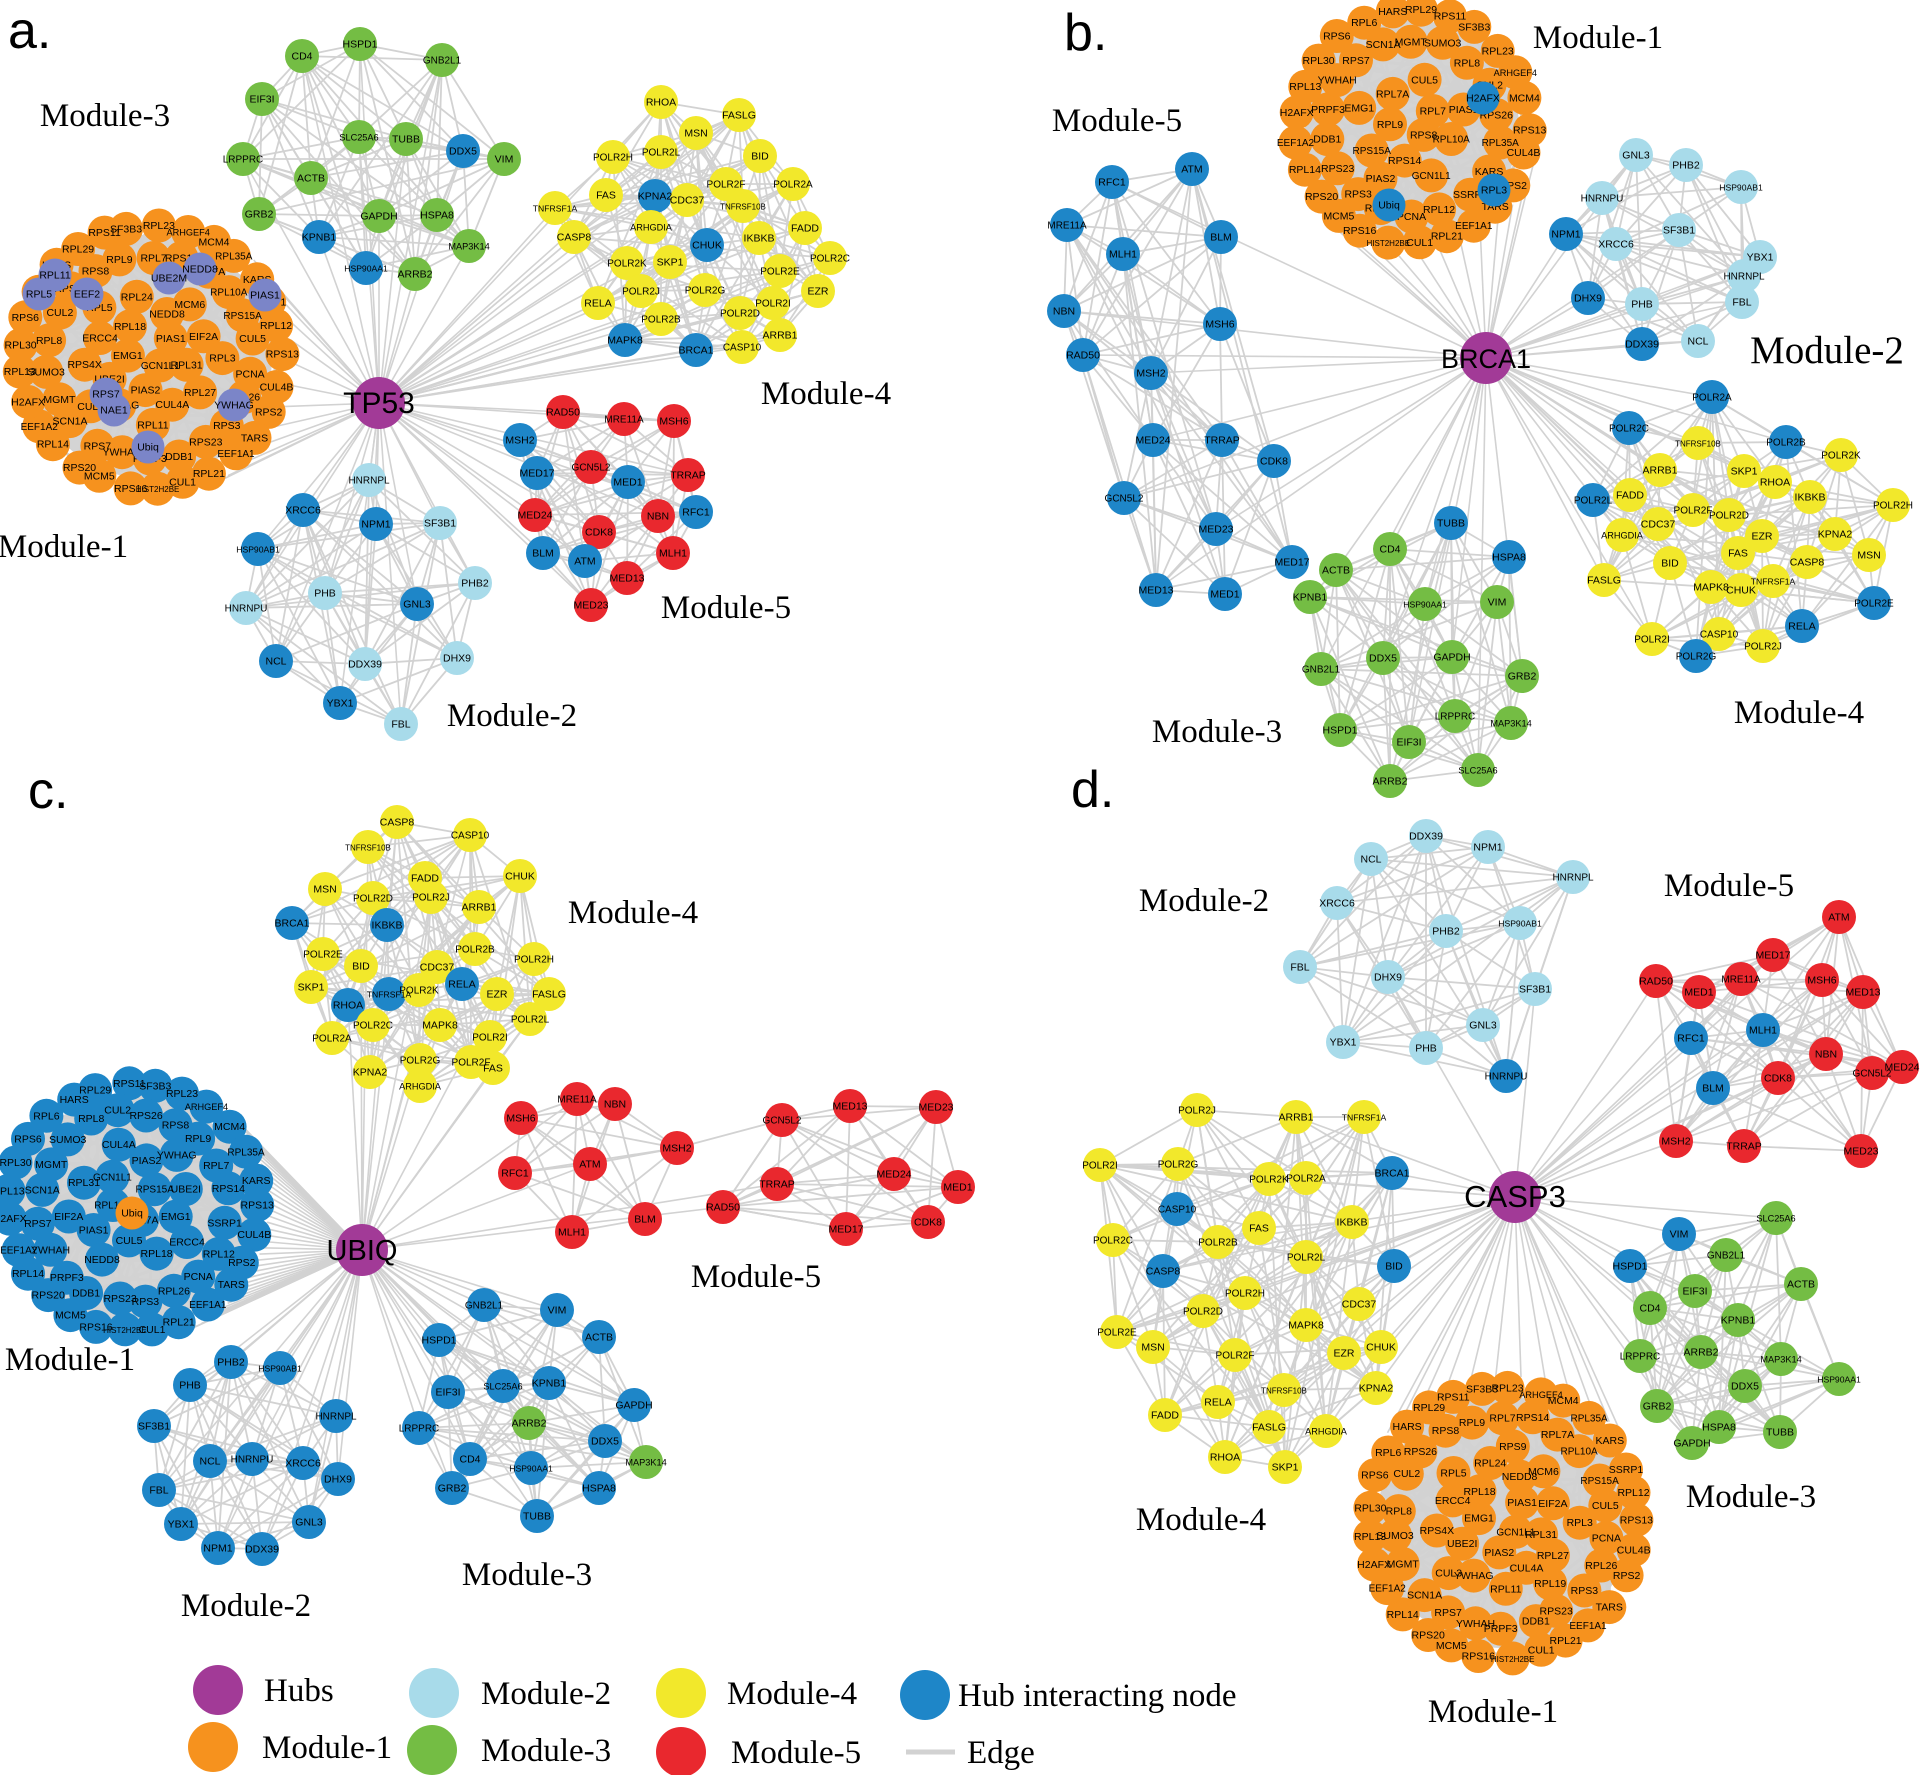  What do you see at coordinates (1224, 595) in the screenshot?
I see `svg-text: MED1` at bounding box center [1224, 595].